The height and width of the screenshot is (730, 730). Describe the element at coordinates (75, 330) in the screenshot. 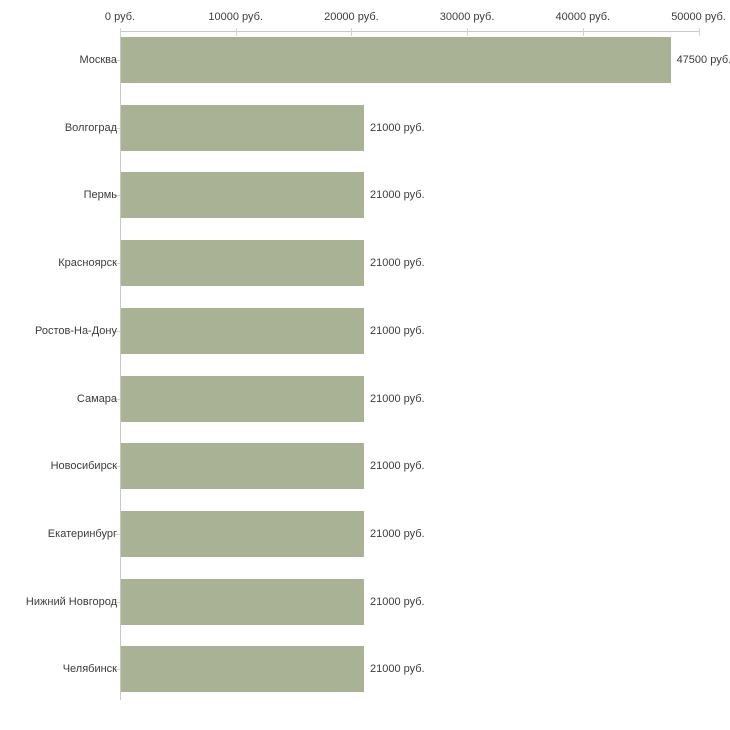

I see `category-label: Ростов-На-Дону` at that location.